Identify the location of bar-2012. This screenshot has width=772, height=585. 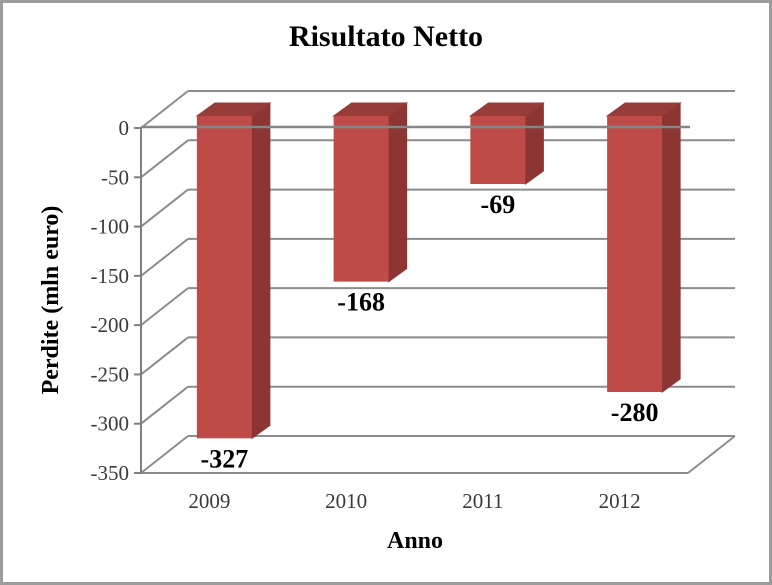
(643, 247).